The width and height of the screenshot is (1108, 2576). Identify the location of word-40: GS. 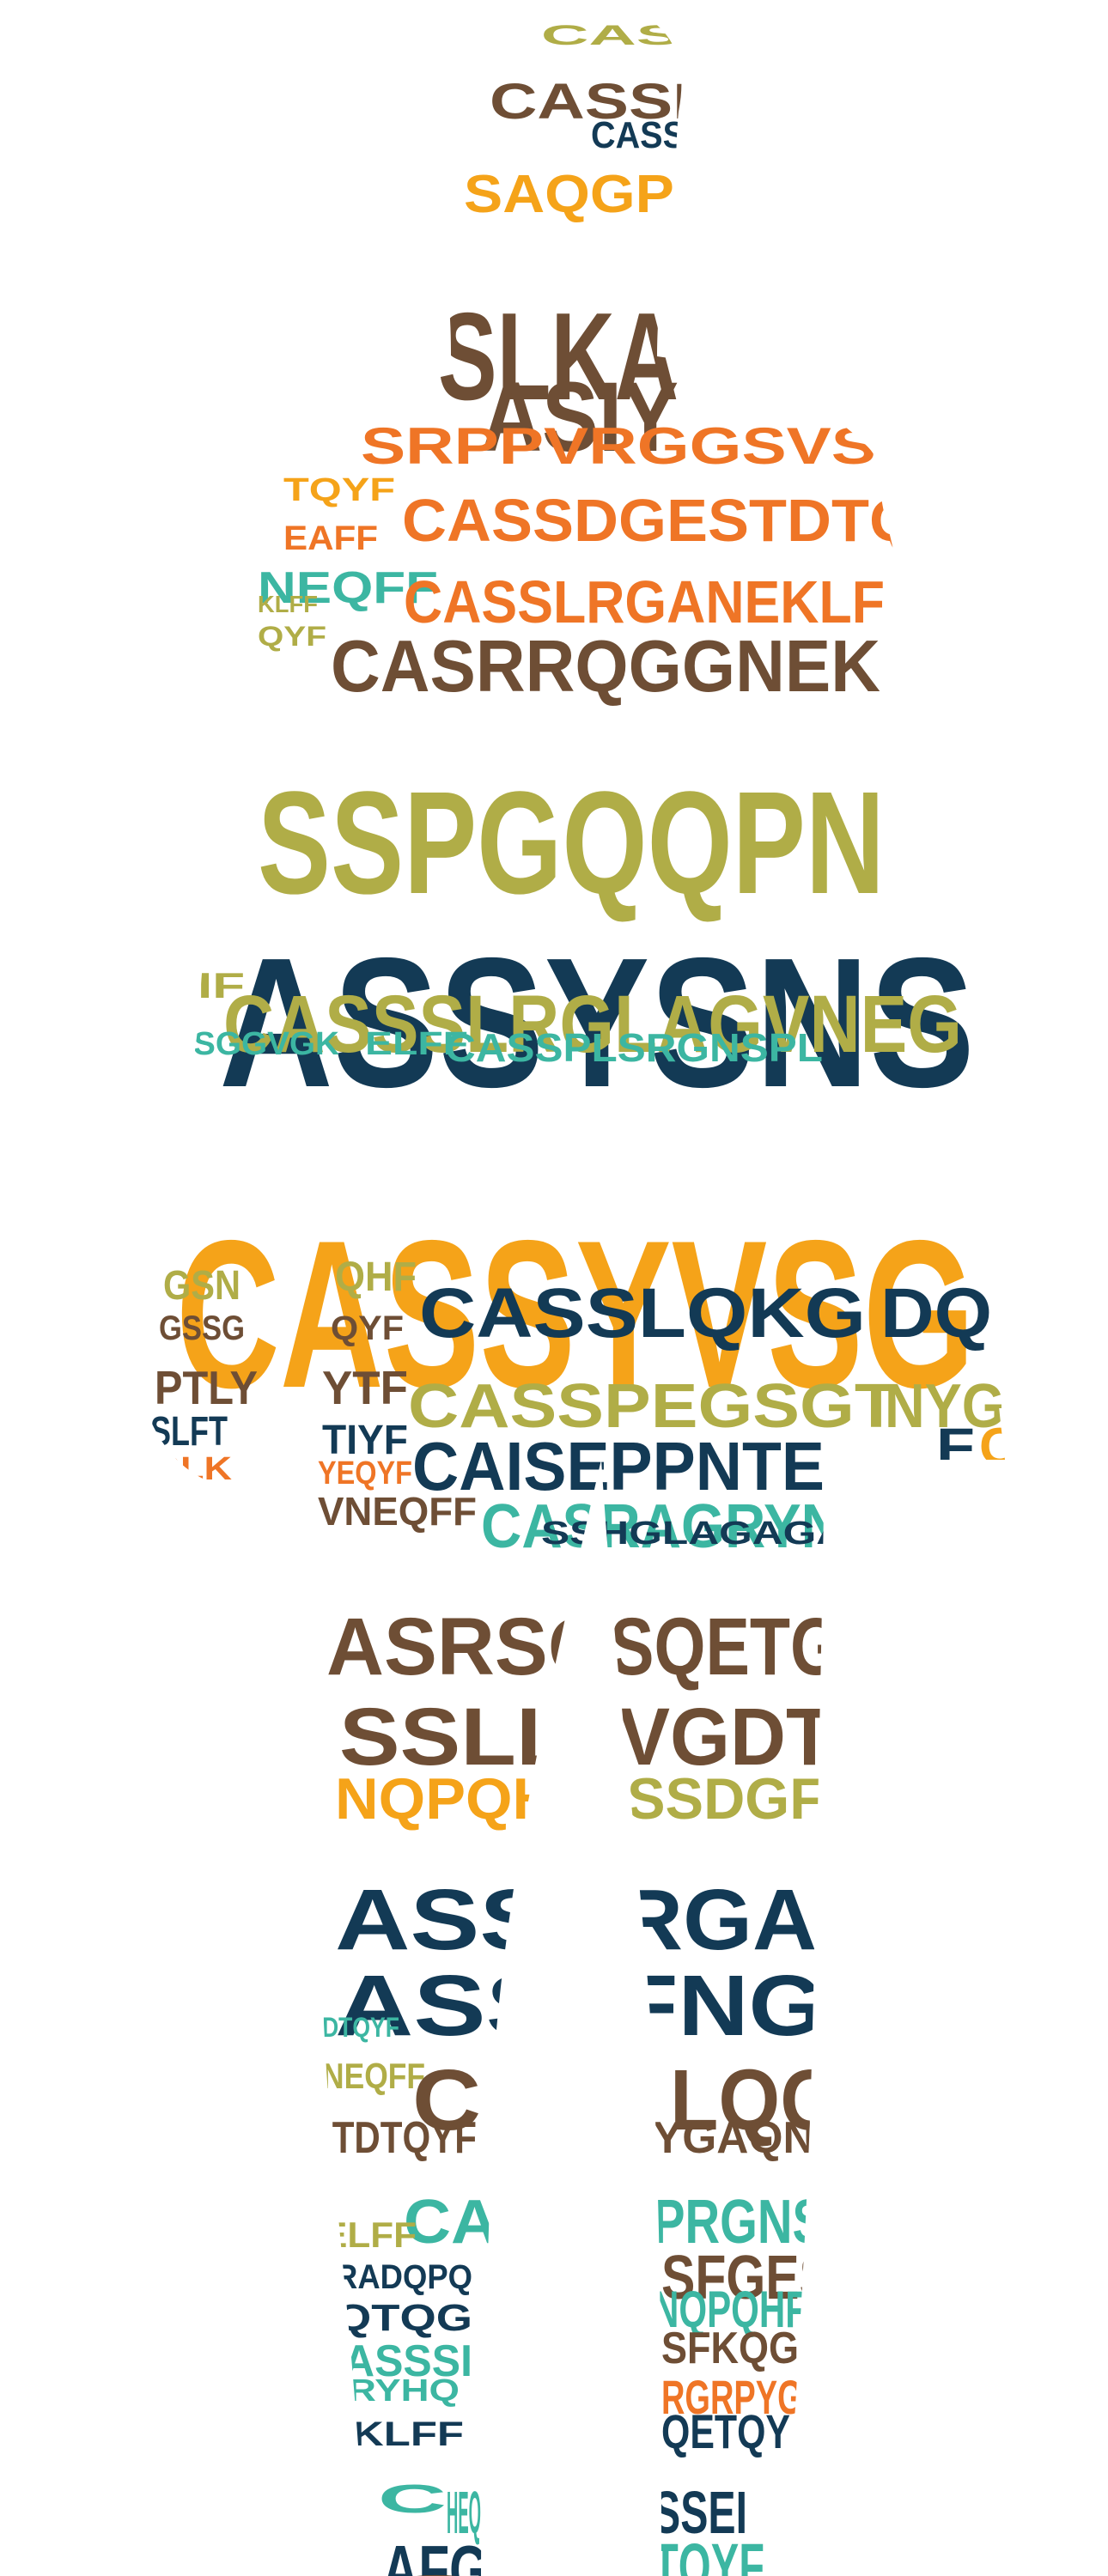
(193, 1507).